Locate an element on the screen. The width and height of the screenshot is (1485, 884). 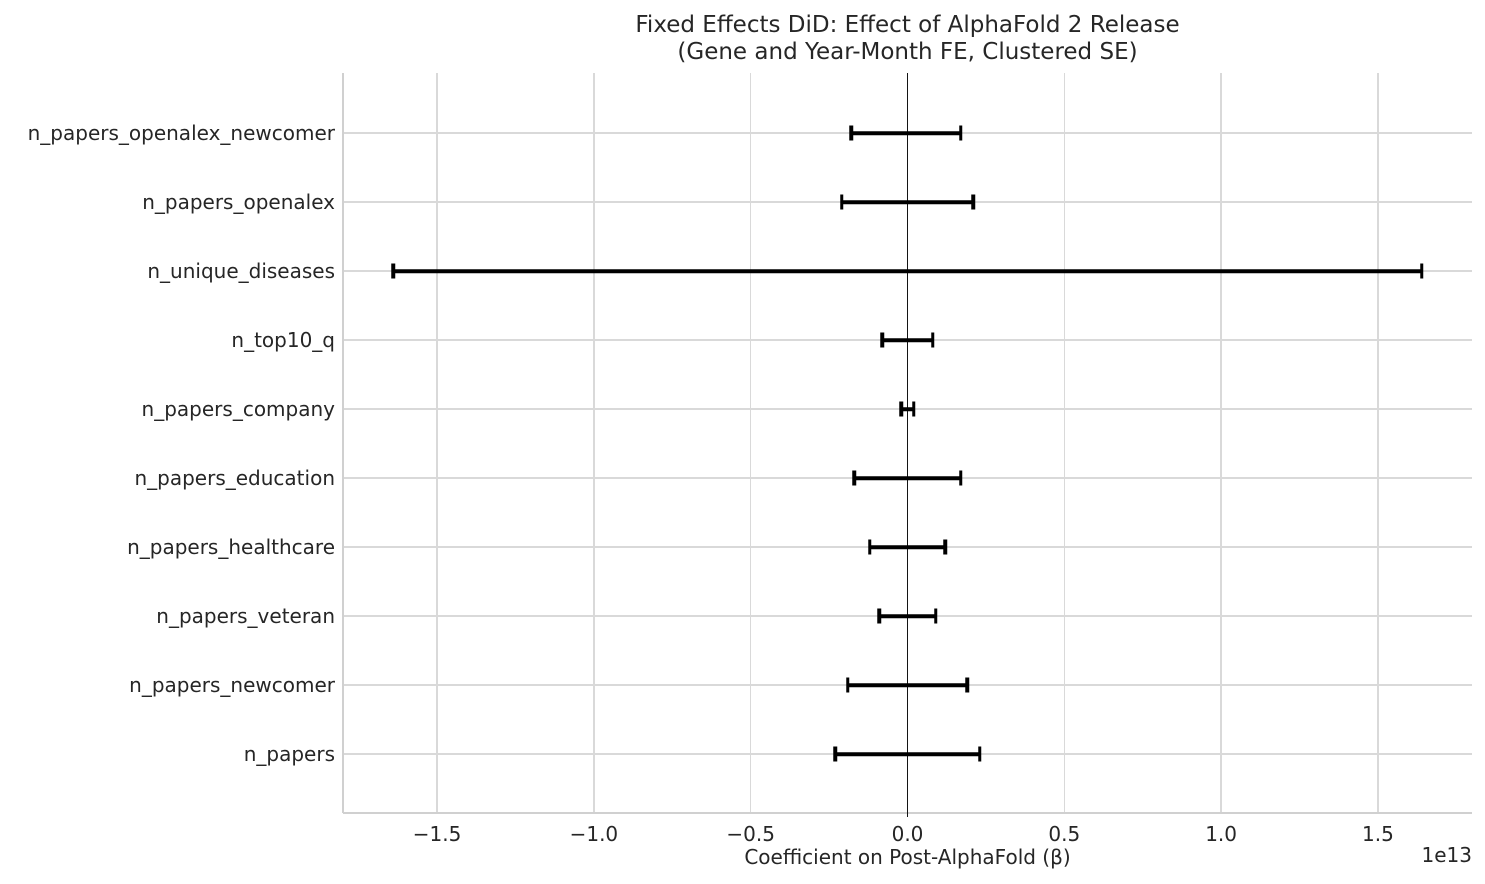
left-spine is located at coordinates (343, 443).